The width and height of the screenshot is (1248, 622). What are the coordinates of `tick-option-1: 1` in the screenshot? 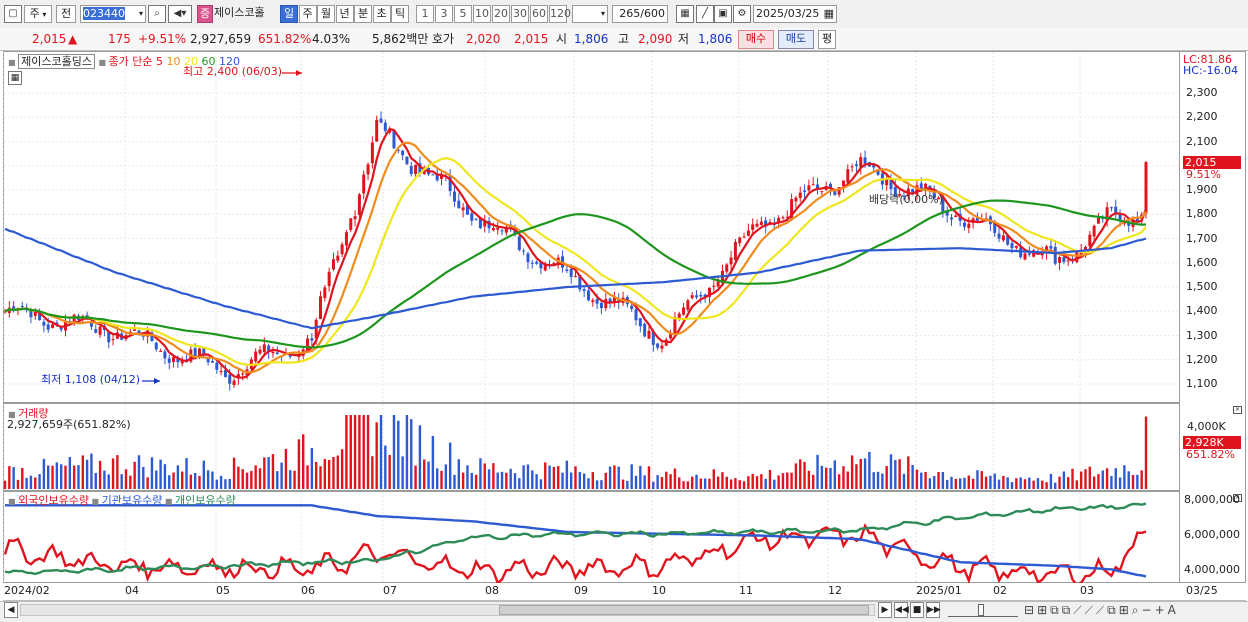 It's located at (425, 14).